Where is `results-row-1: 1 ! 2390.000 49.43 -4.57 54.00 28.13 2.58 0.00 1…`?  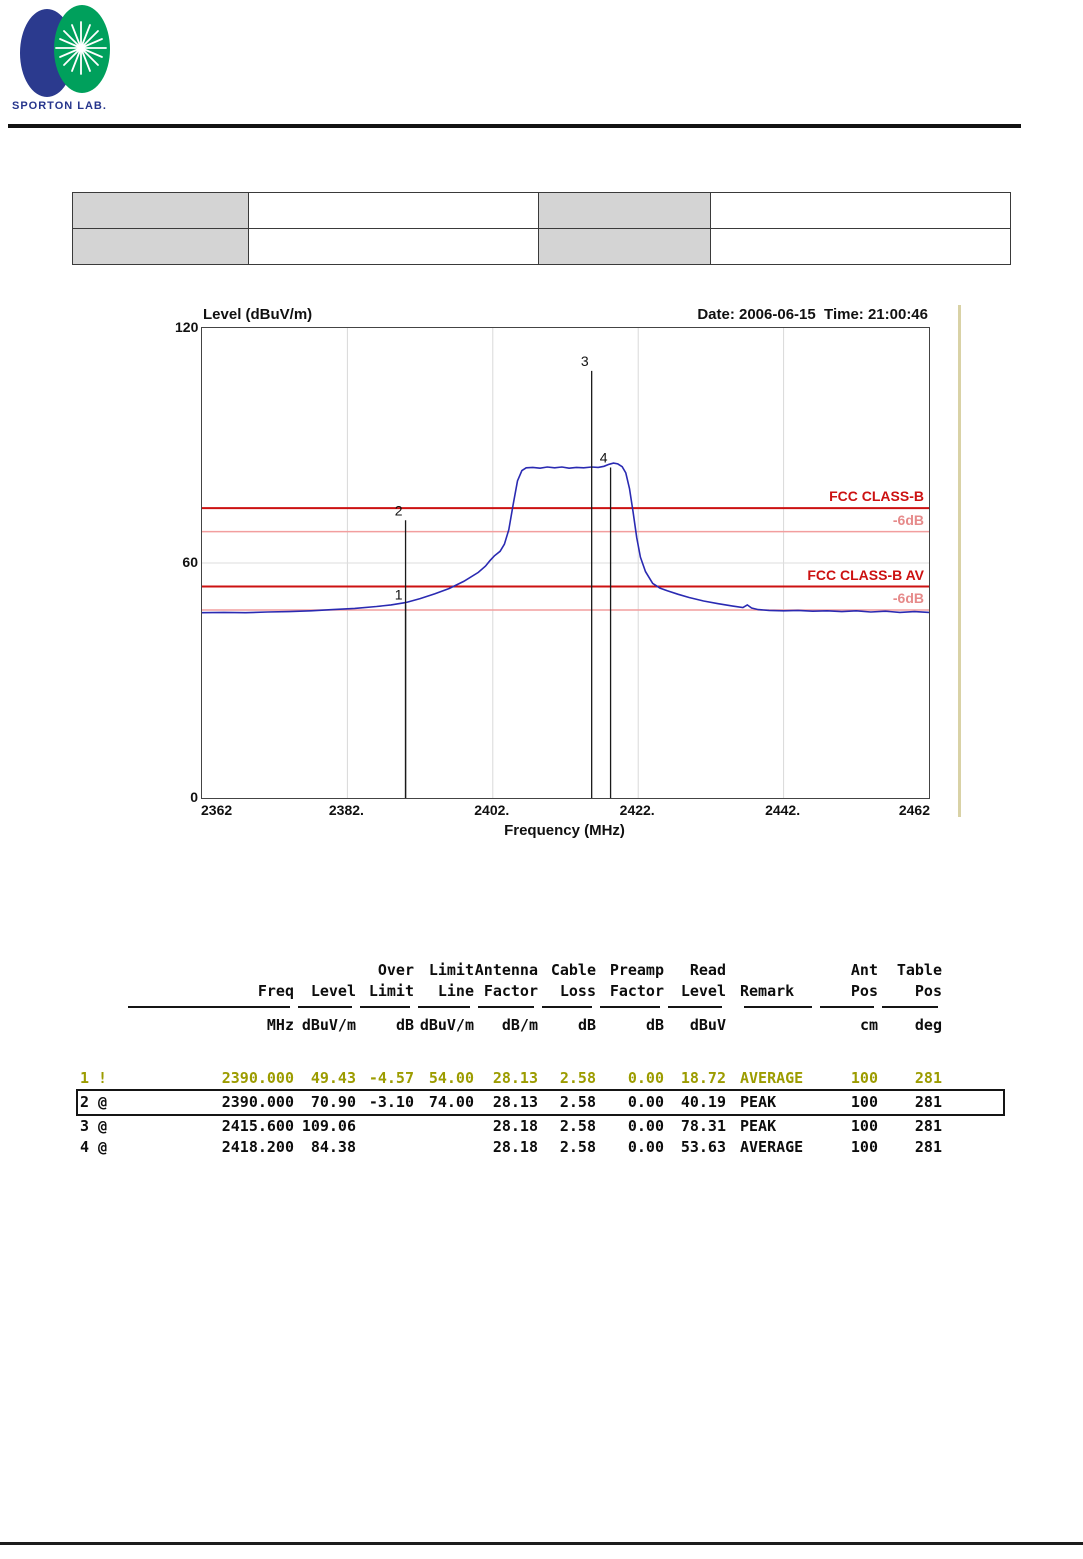 results-row-1: 1 ! 2390.000 49.43 -4.57 54.00 28.13 2.58 0.00 1… is located at coordinates (550, 1078).